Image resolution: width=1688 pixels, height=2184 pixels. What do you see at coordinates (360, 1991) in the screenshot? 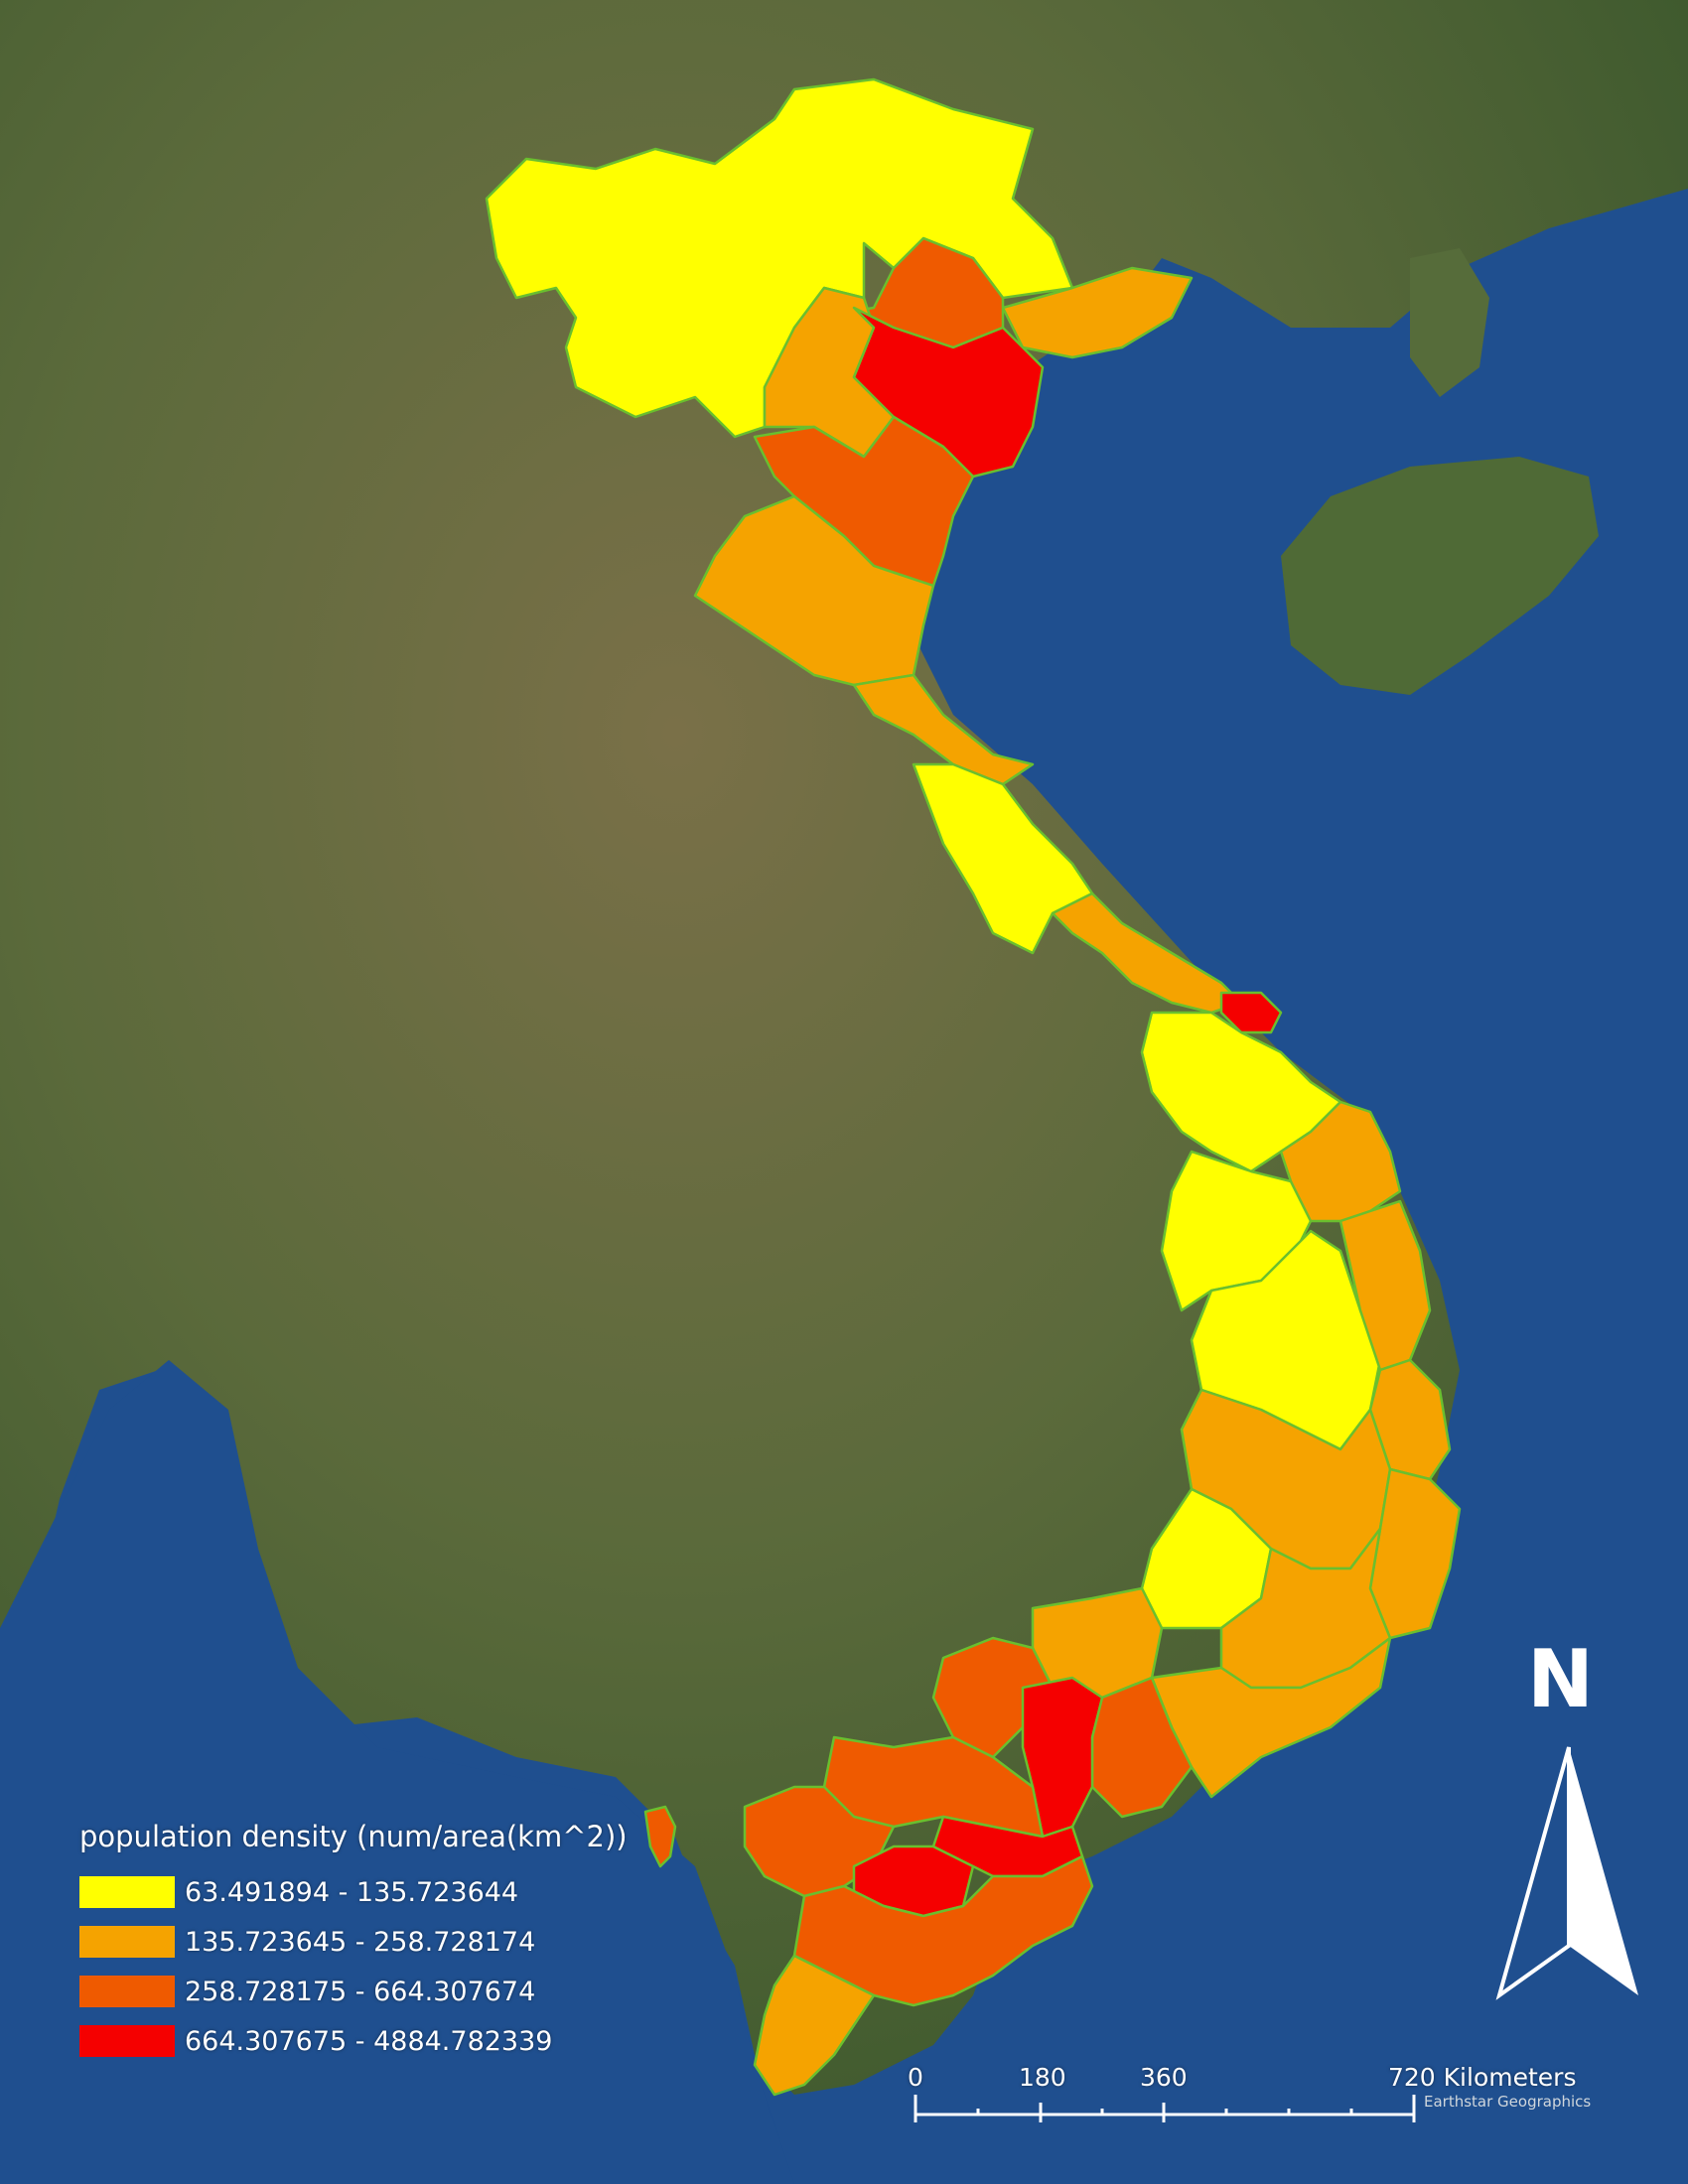
I see `legend-label: 258.728175 - 664.307674` at bounding box center [360, 1991].